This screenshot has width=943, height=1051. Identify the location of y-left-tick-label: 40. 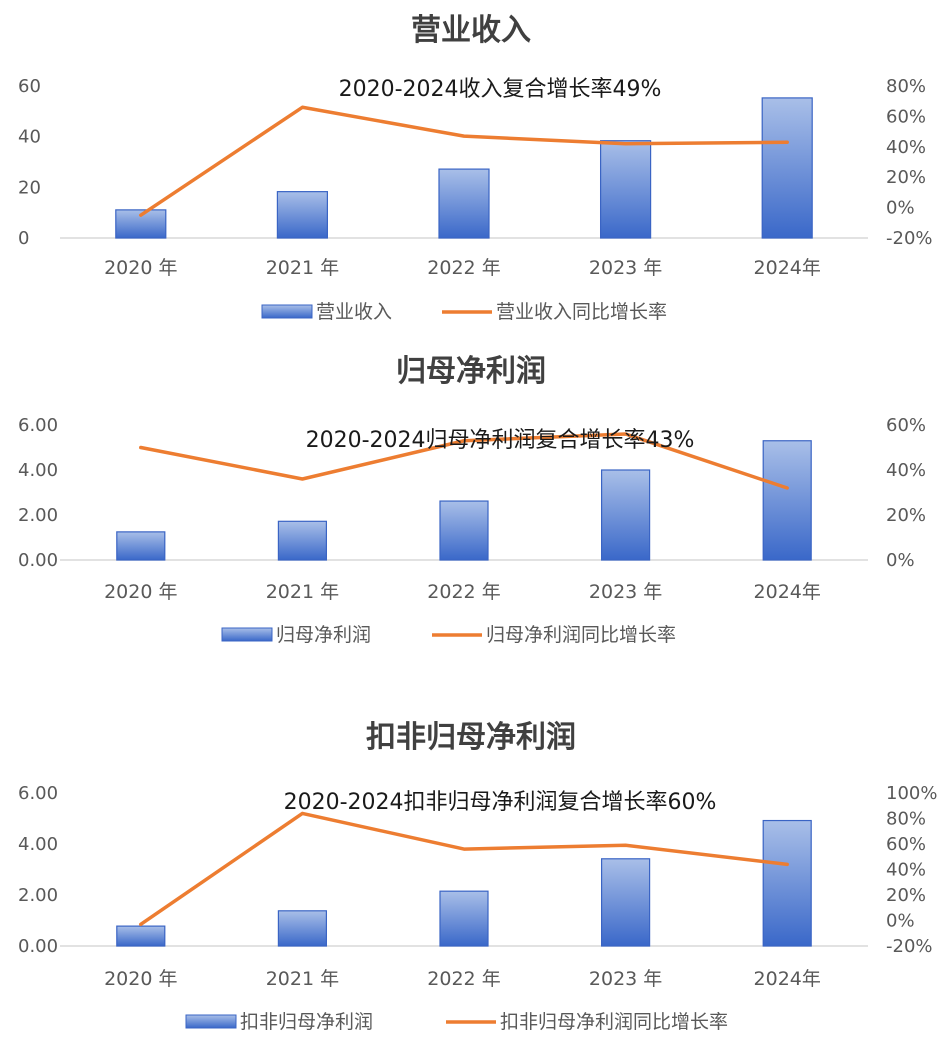
(29, 137).